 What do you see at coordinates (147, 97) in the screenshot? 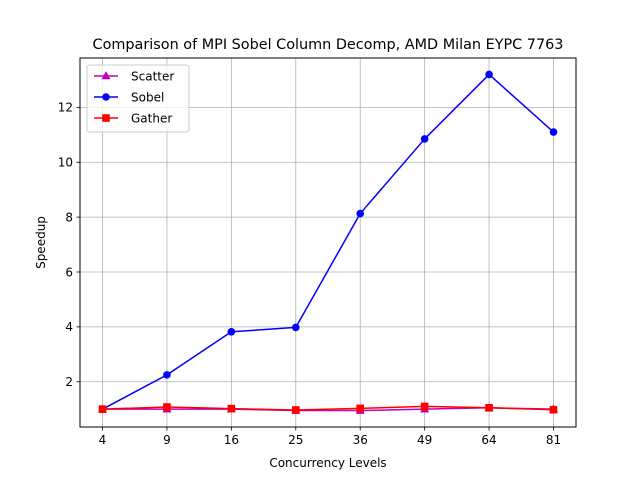
I see `legend-label: Sobel` at bounding box center [147, 97].